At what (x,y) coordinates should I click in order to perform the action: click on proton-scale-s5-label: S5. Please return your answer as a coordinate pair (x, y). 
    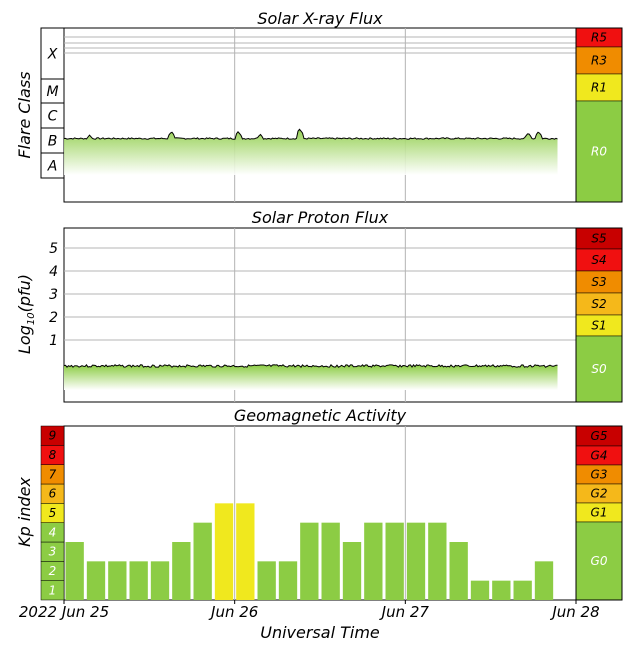
    Looking at the image, I should click on (598, 239).